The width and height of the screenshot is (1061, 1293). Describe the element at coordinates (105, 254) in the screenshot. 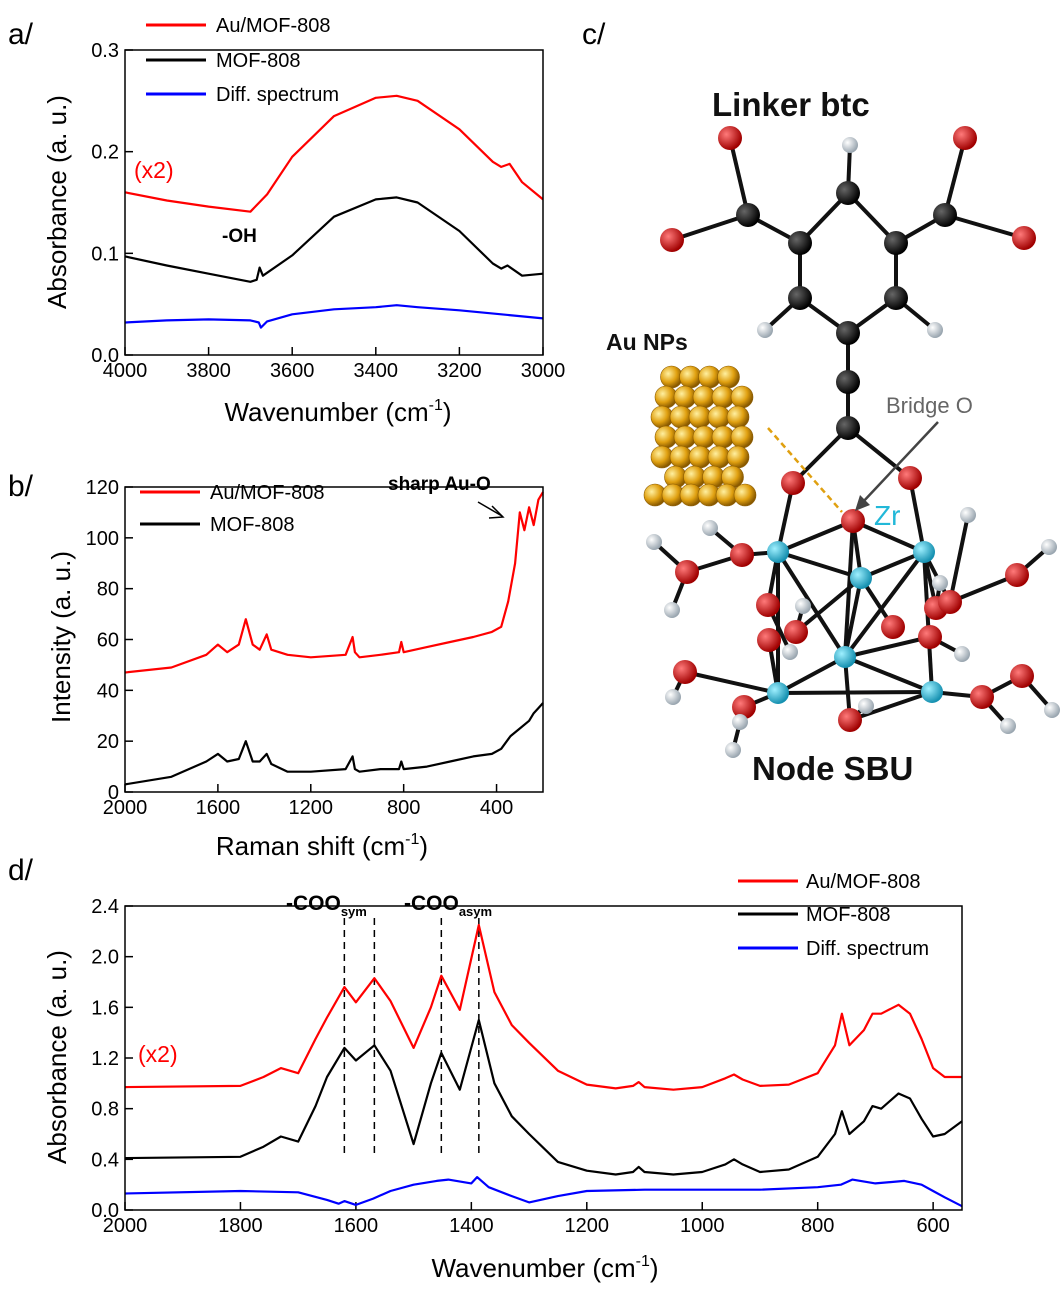

I see `chart-a-ytick-label: 0.1` at that location.